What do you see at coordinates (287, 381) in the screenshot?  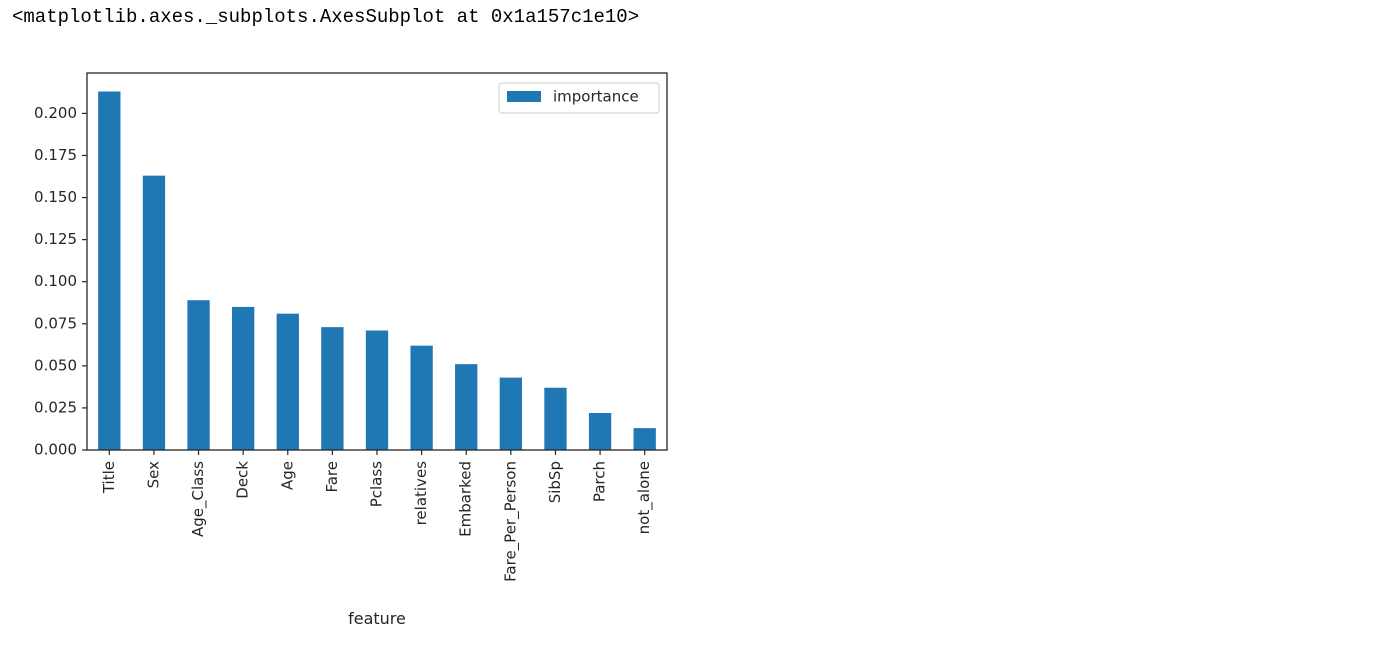 I see `bar-age` at bounding box center [287, 381].